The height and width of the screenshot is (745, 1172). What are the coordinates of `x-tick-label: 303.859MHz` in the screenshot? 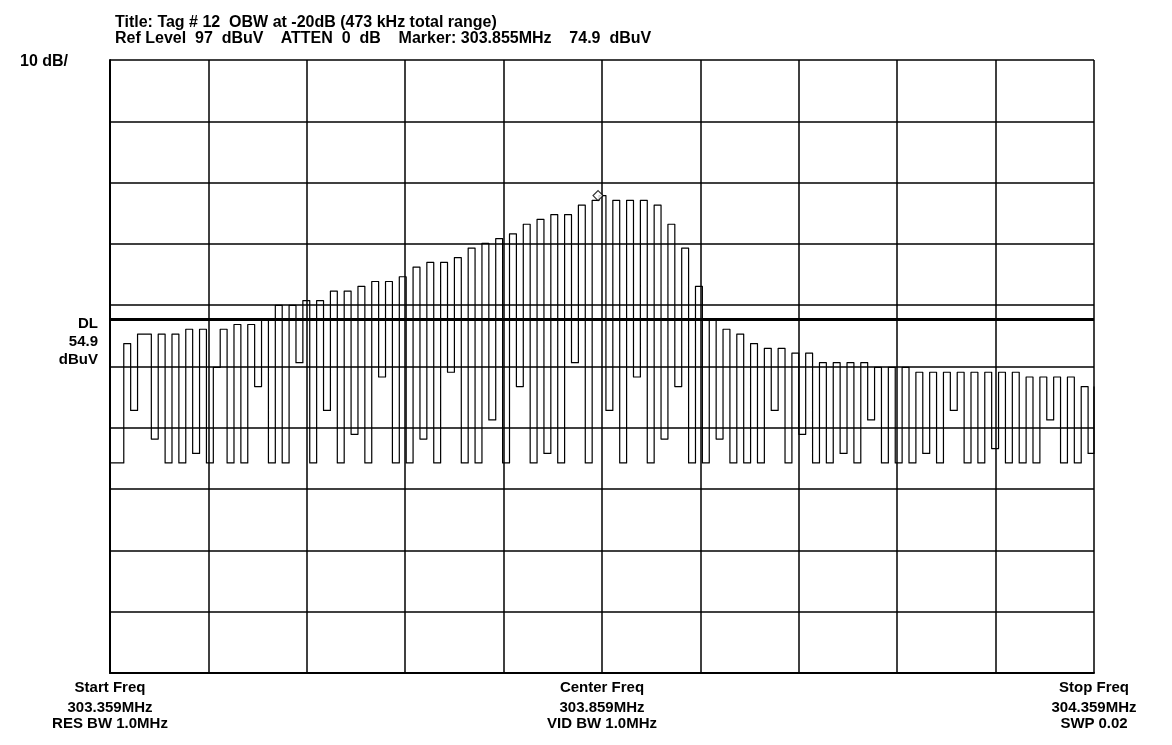 It's located at (602, 706).